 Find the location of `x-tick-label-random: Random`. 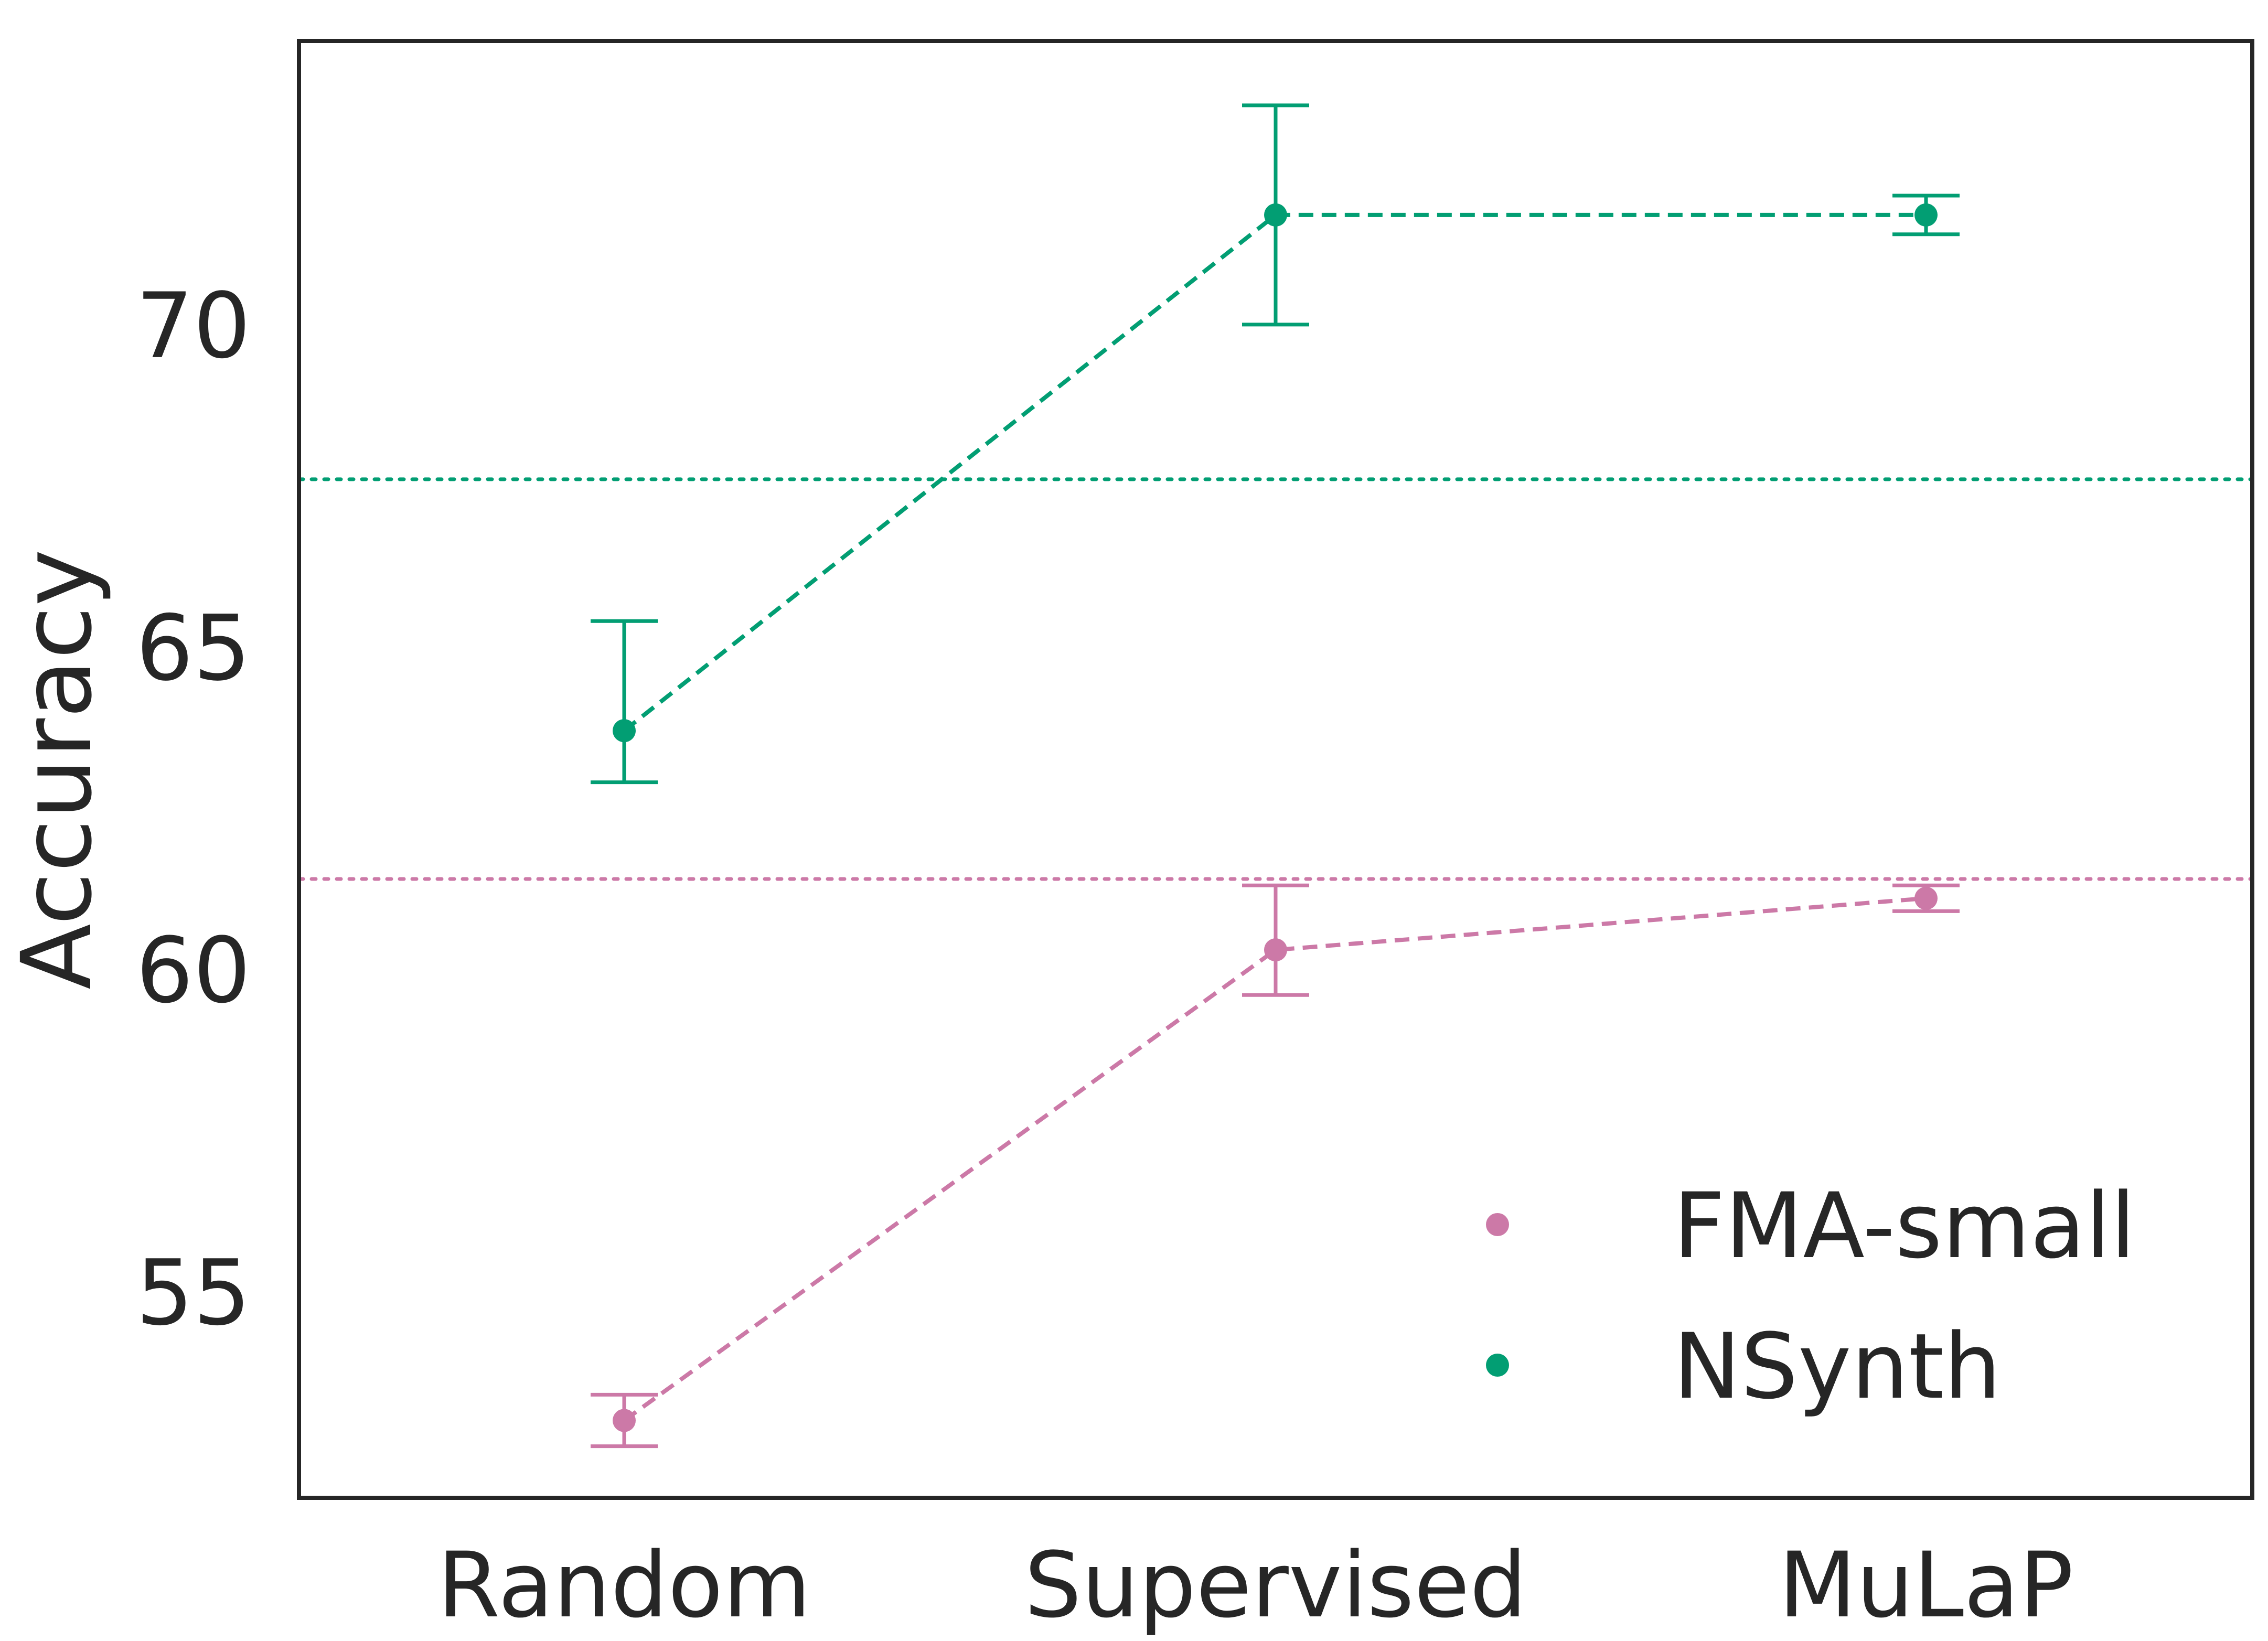

x-tick-label-random: Random is located at coordinates (624, 1585).